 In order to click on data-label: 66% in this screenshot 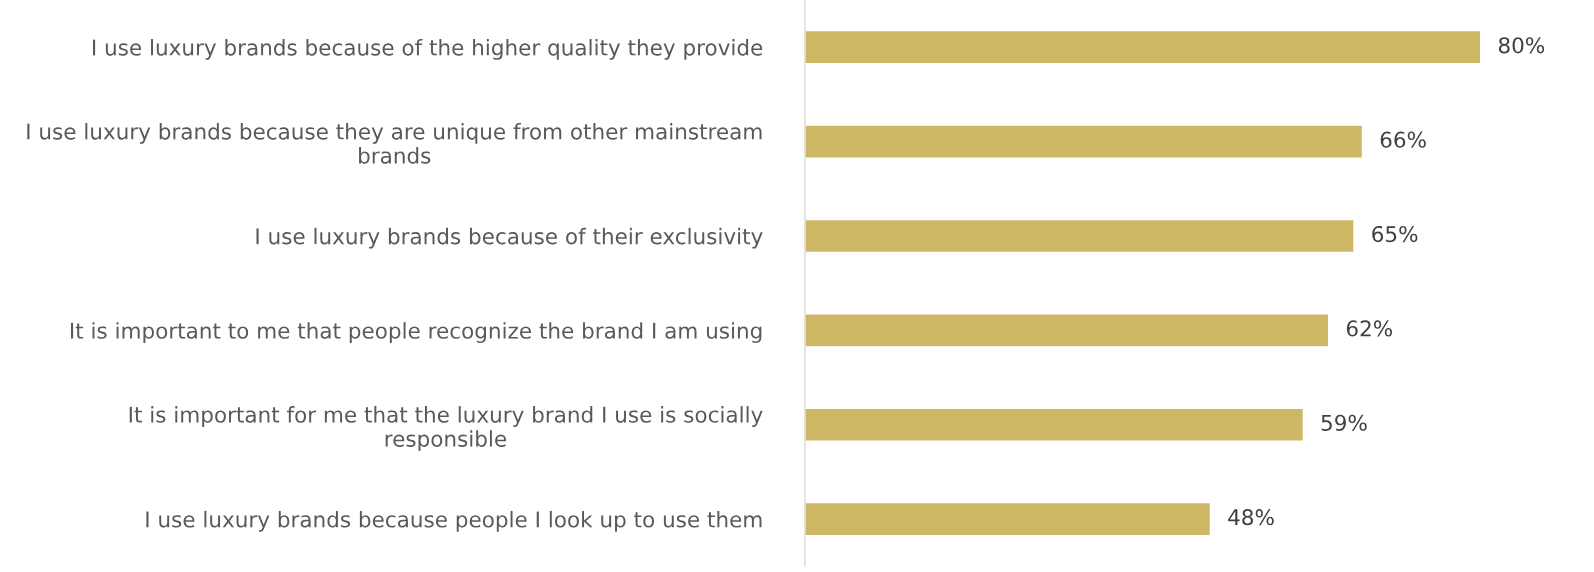, I will do `click(1403, 139)`.